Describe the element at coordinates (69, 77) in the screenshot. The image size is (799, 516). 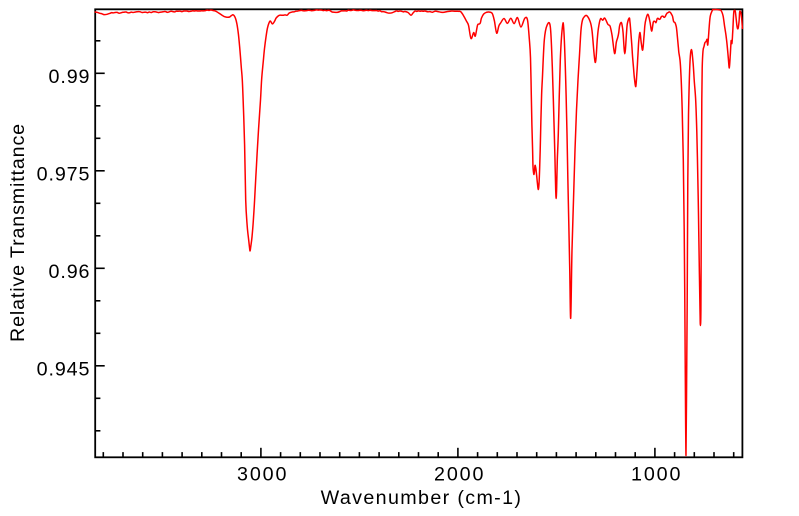
I see `svg-text: 0.99` at that location.